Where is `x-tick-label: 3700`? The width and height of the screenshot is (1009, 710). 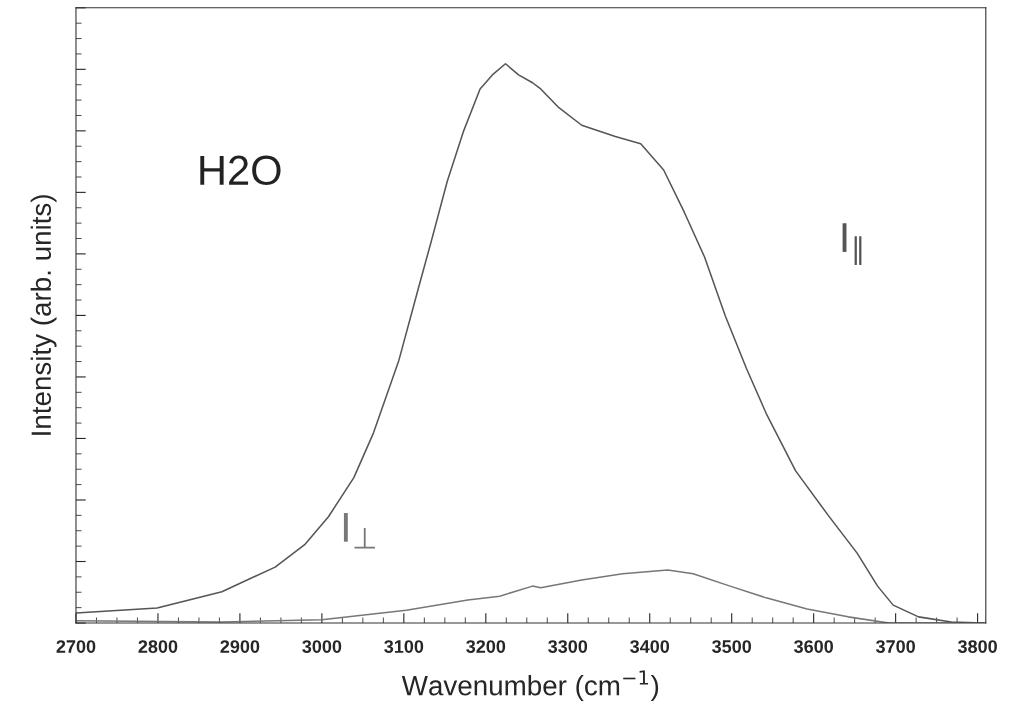
x-tick-label: 3700 is located at coordinates (895, 646).